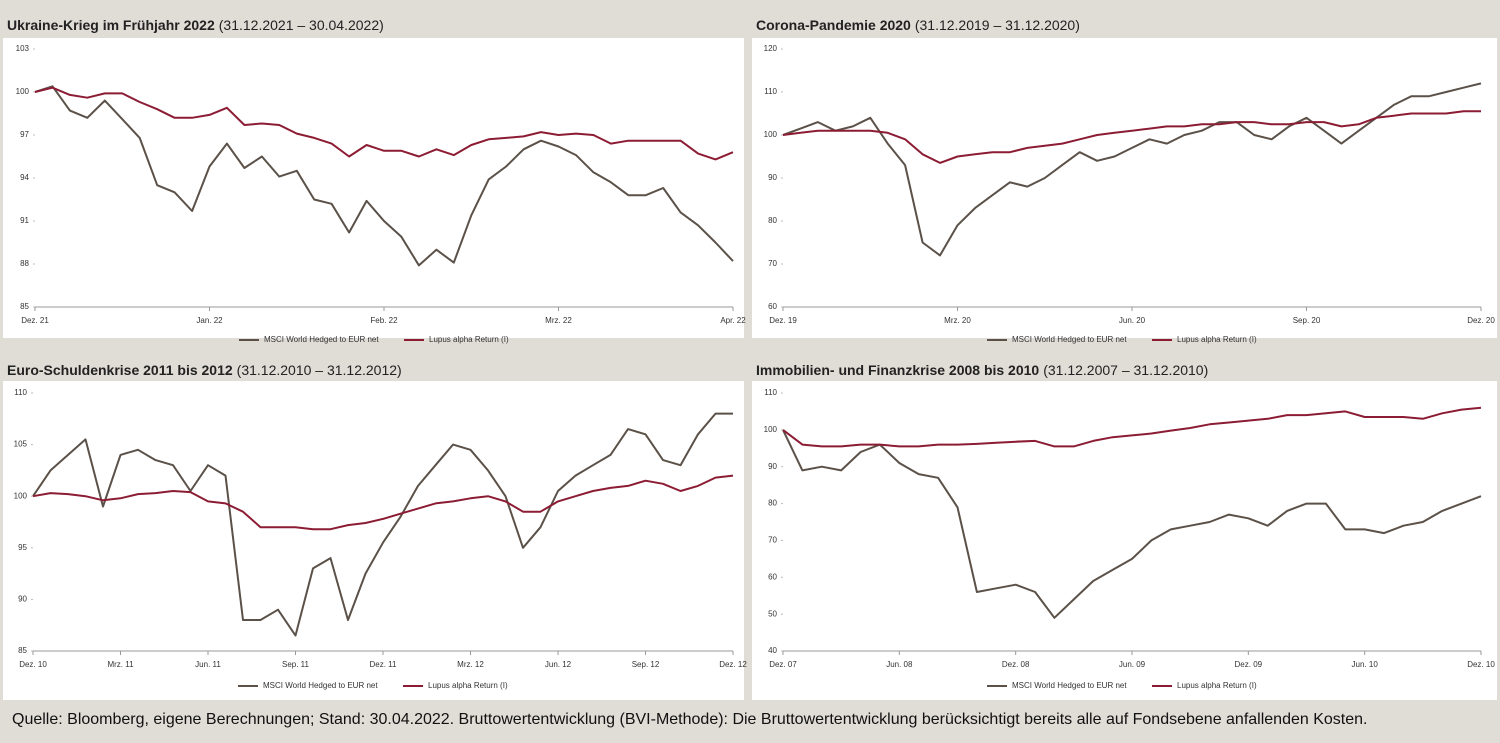 This screenshot has width=1500, height=743. I want to click on y-tick-label: 120, so click(771, 48).